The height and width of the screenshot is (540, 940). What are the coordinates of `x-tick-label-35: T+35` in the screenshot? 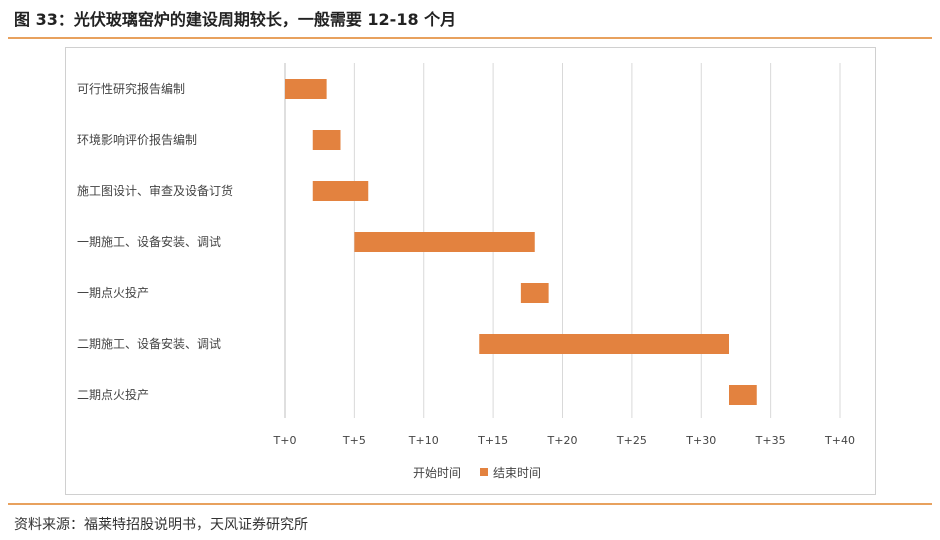 It's located at (770, 440).